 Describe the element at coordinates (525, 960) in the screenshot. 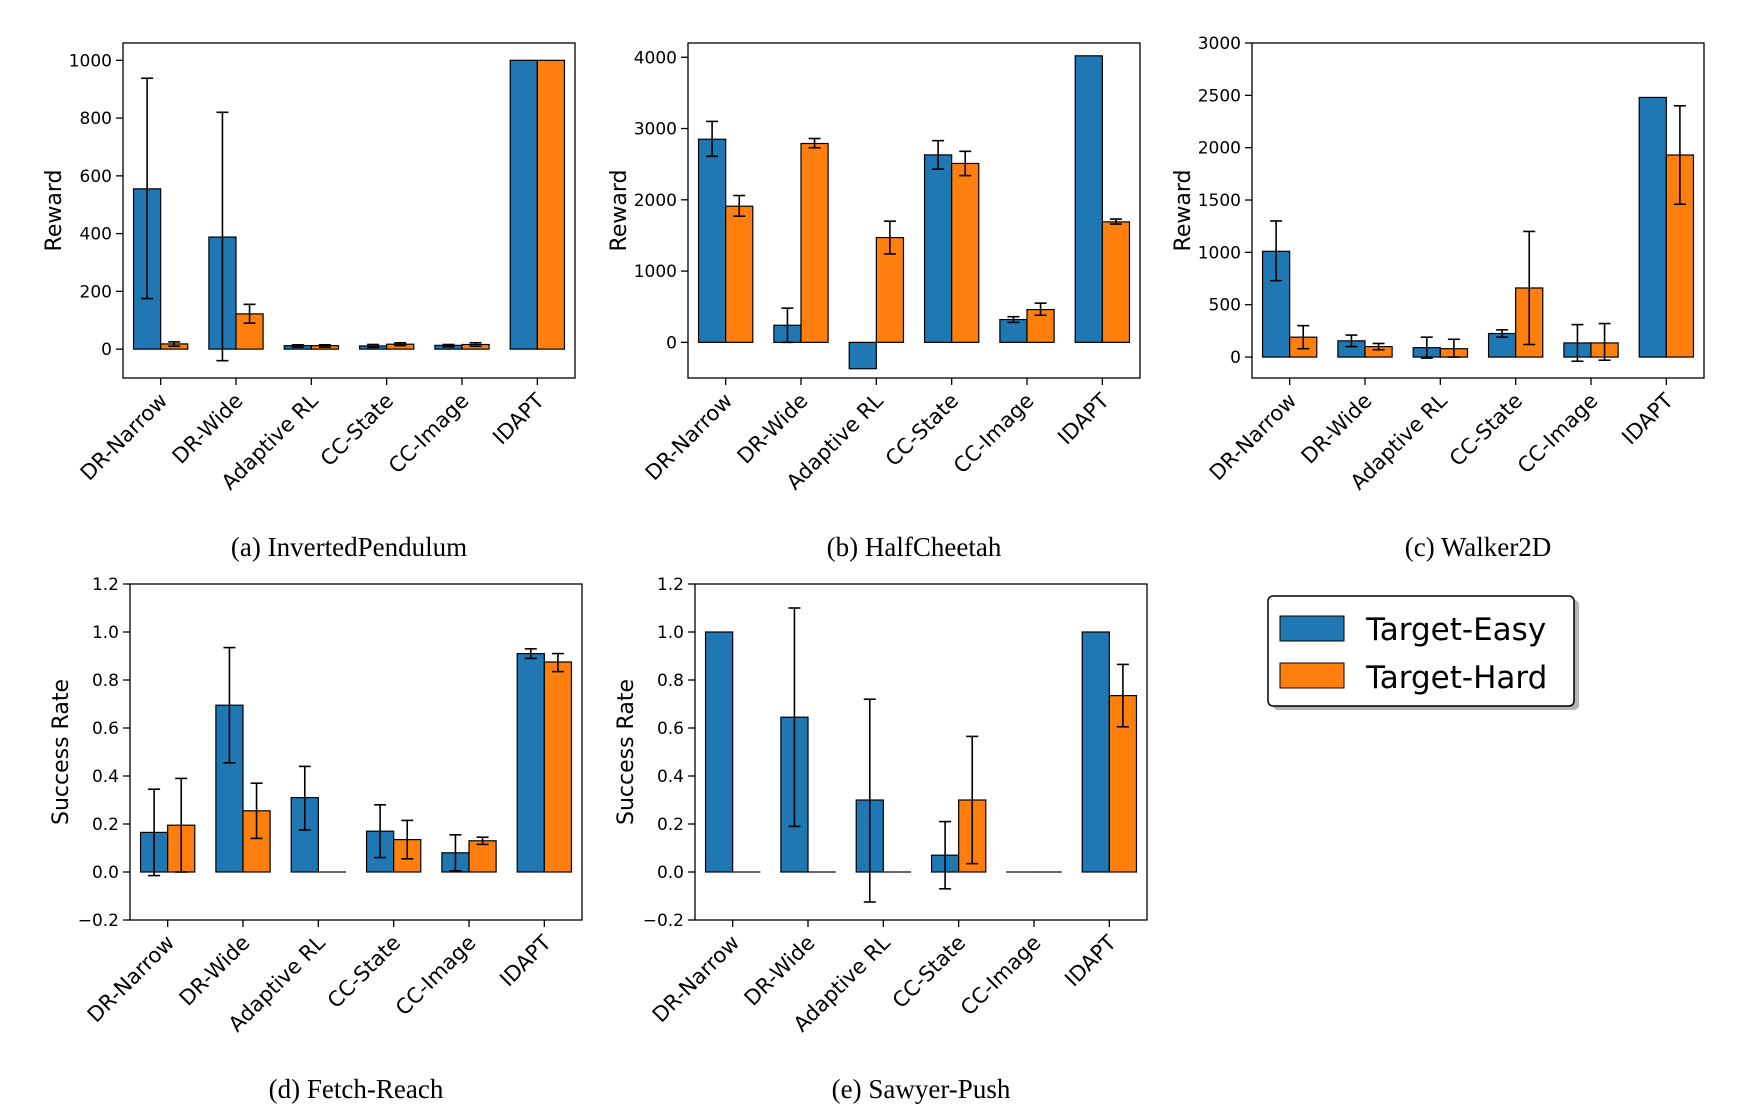

I see `x-tick-label: IDAPT` at that location.